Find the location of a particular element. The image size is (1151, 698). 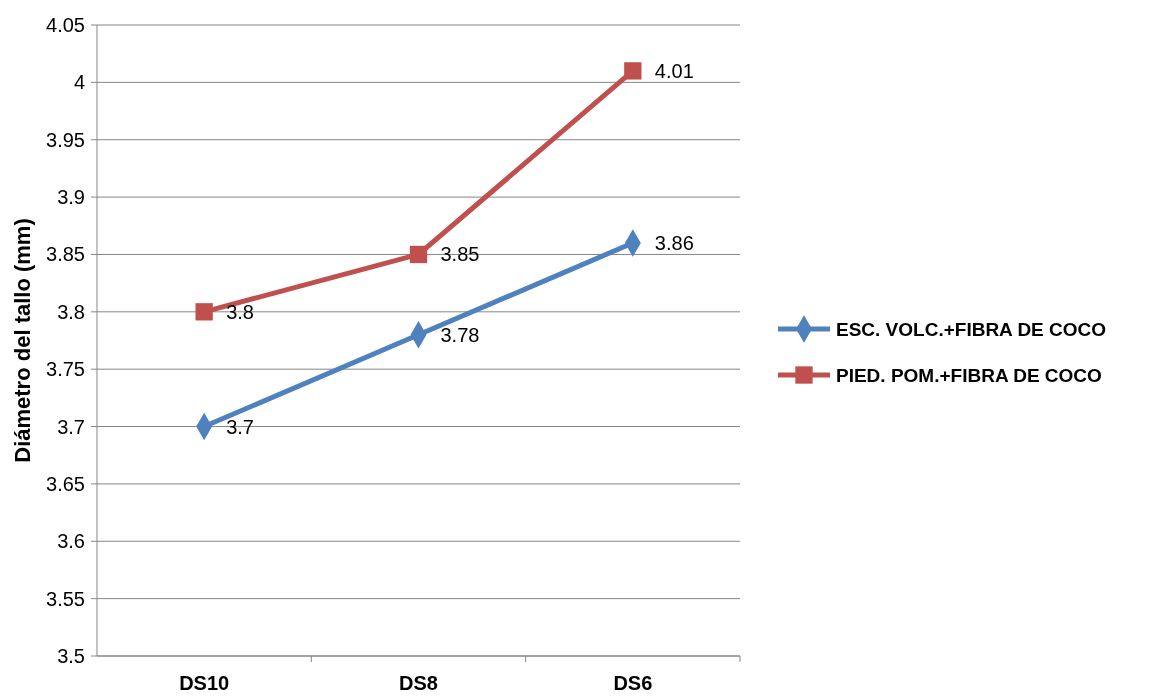

y-tick-label: 4 is located at coordinates (79, 82).